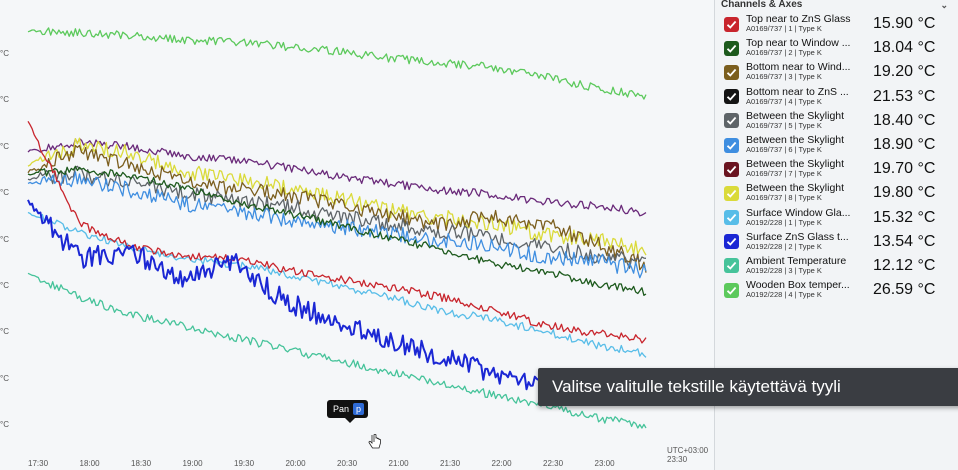 The height and width of the screenshot is (470, 958). Describe the element at coordinates (399, 463) in the screenshot. I see `x-tick-label: 21:00` at that location.